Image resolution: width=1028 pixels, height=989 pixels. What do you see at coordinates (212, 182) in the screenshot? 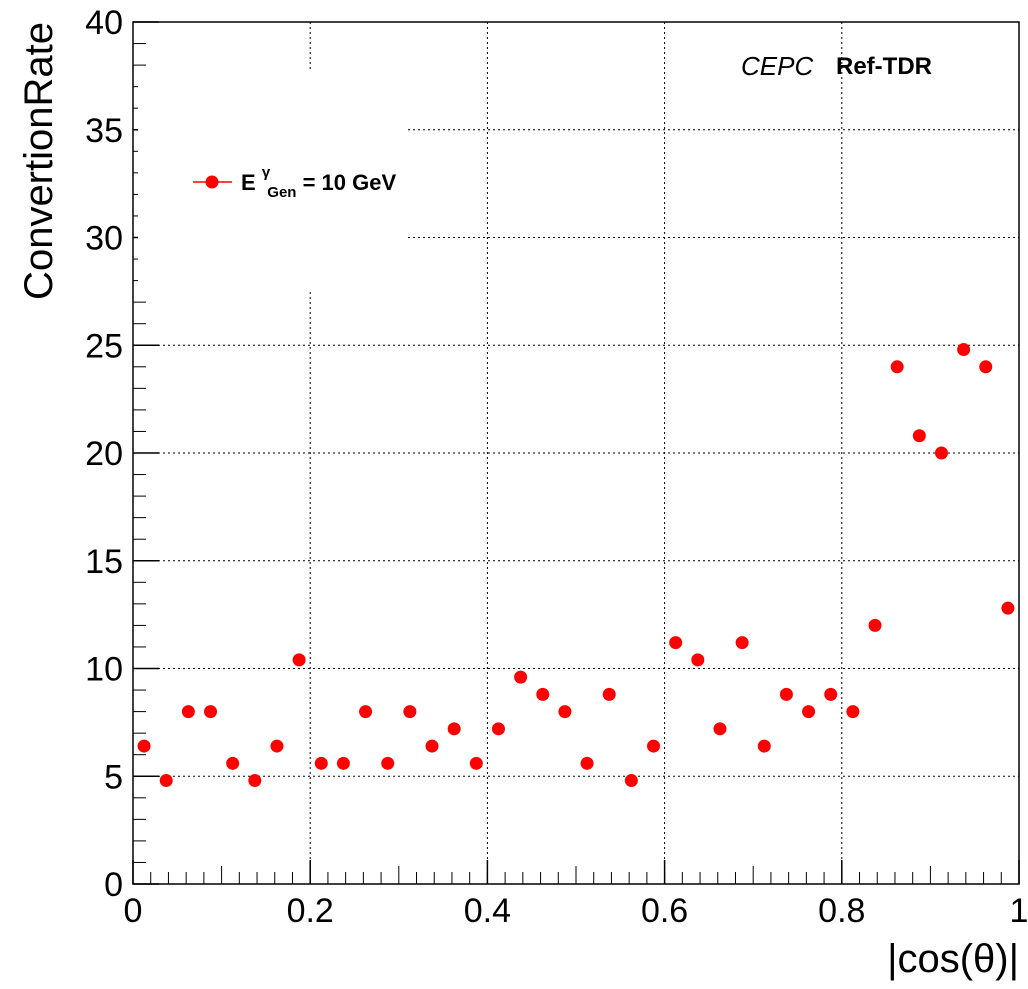
I see `legend-marker` at bounding box center [212, 182].